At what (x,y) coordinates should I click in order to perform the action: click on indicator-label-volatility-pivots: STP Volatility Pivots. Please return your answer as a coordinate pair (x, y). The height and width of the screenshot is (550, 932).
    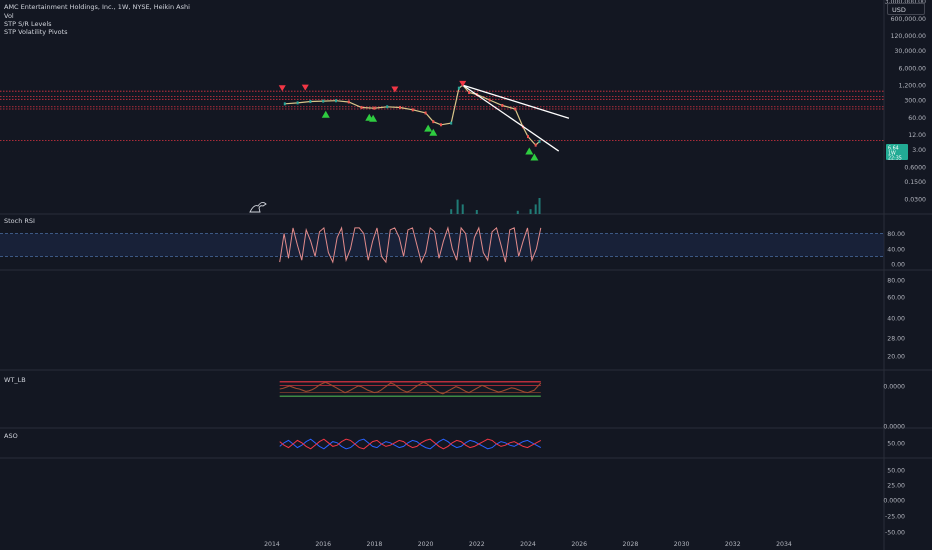
    Looking at the image, I should click on (36, 32).